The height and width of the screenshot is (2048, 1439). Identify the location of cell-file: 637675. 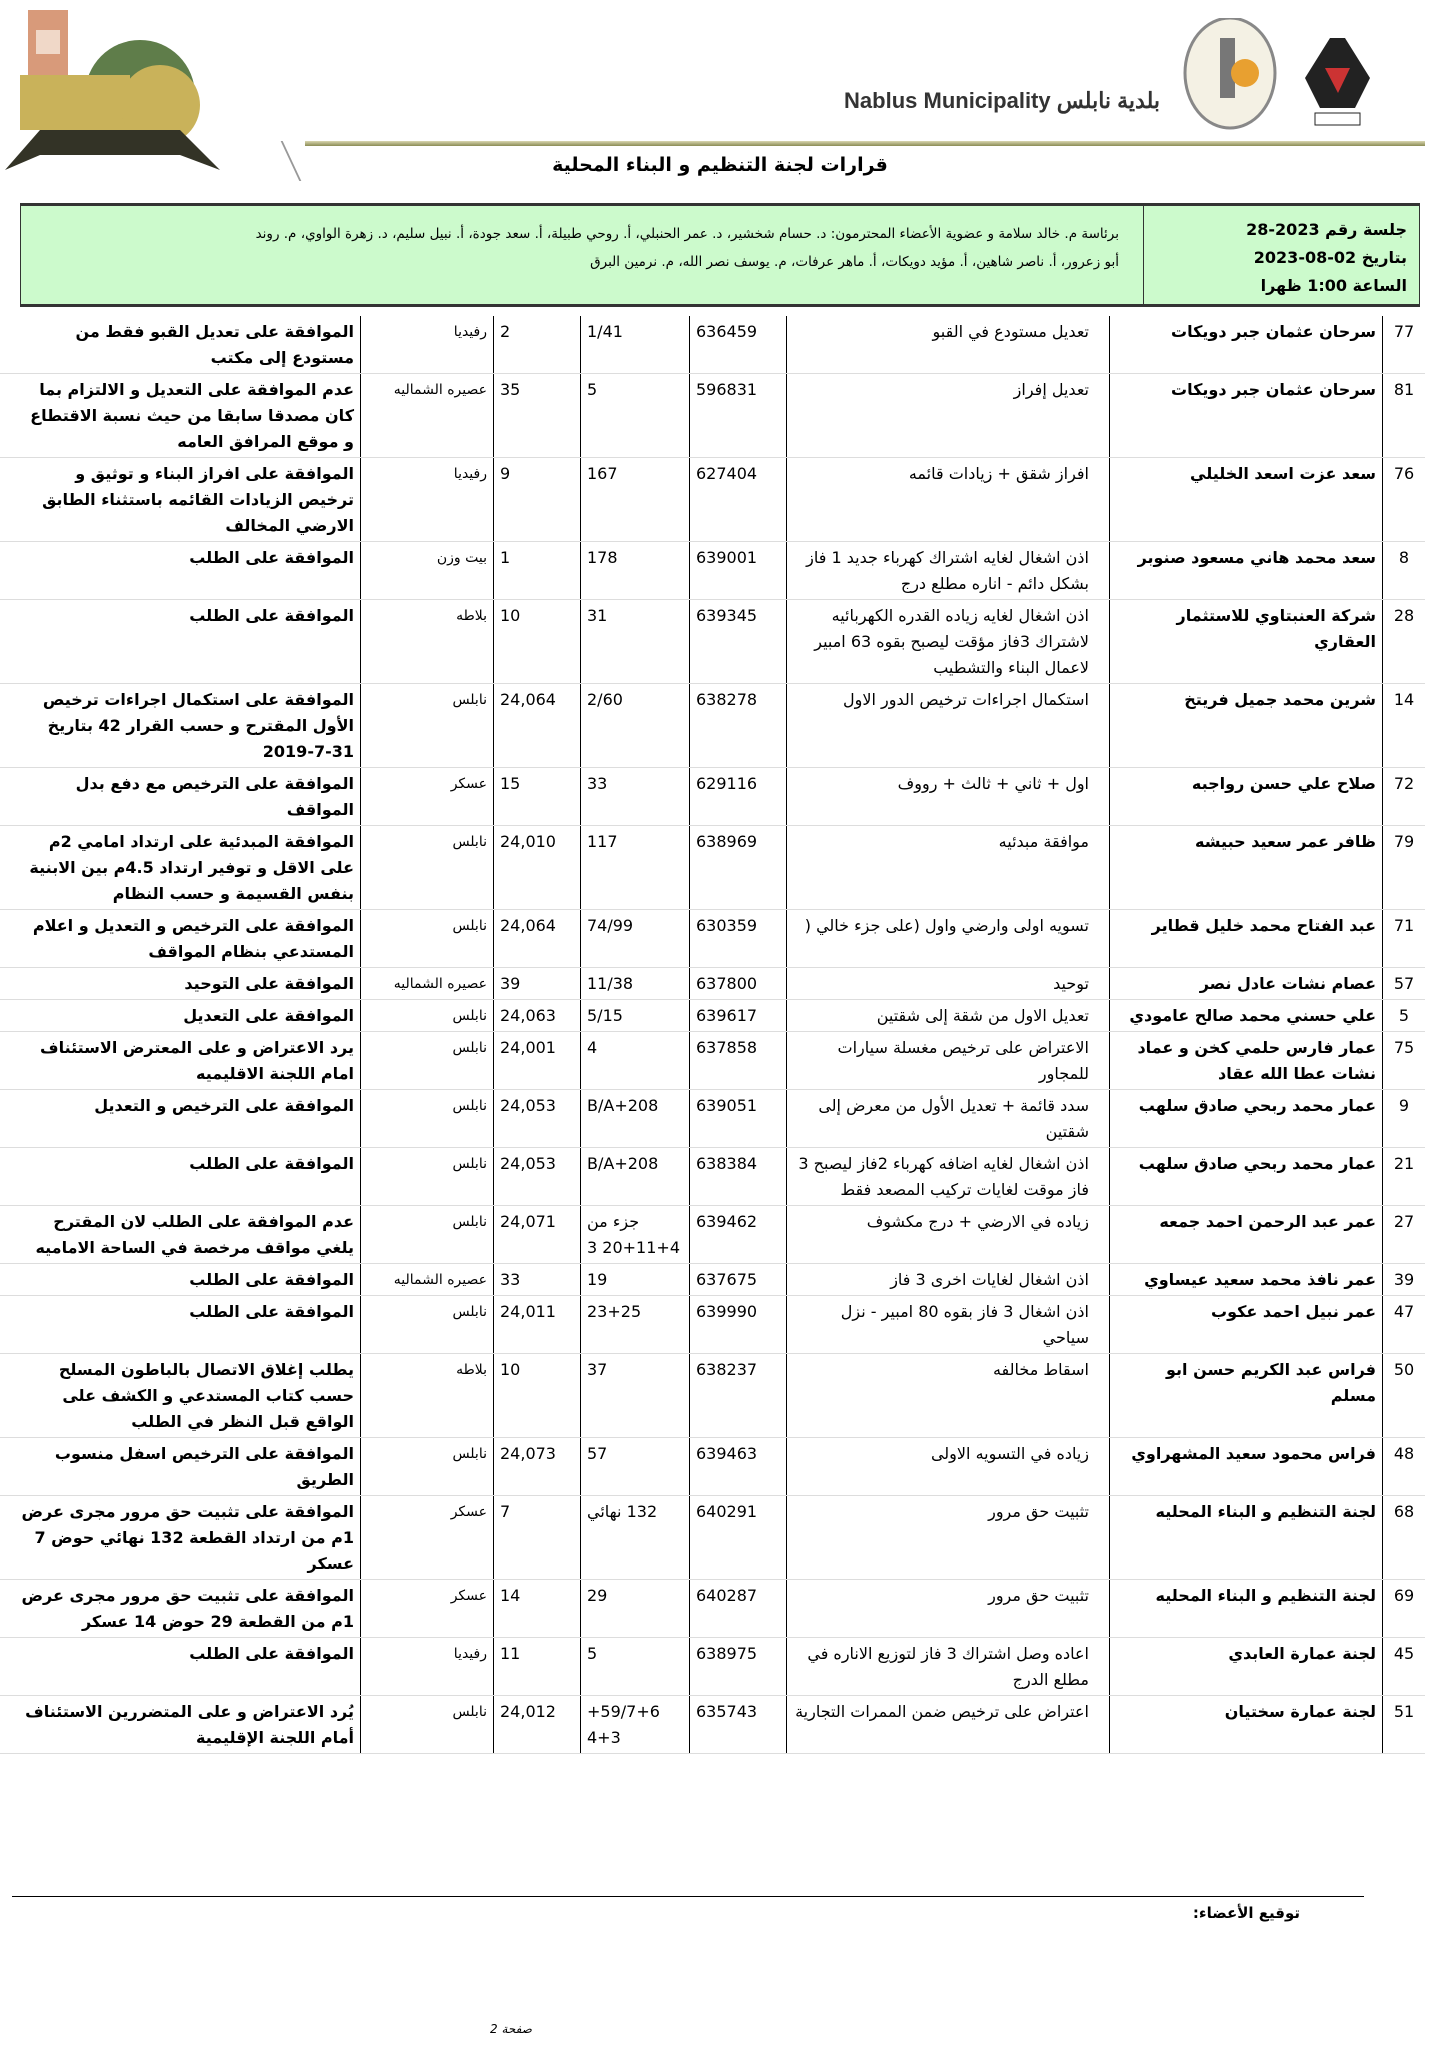
(738, 1279).